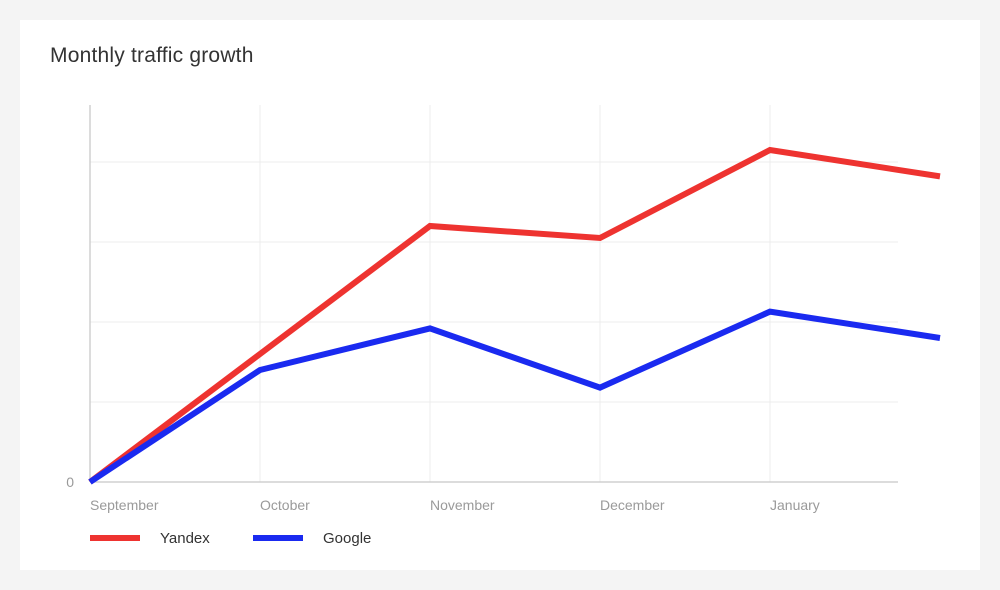 This screenshot has height=590, width=1000. I want to click on x-tick-label: January, so click(795, 505).